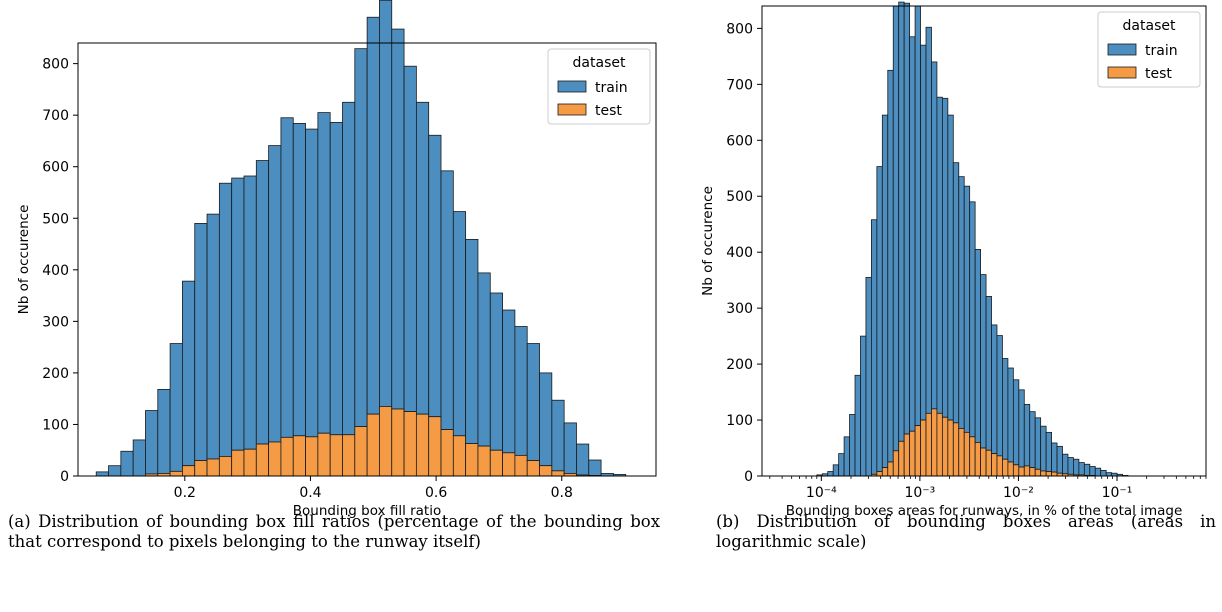 The image size is (1222, 612). I want to click on legend-swatch-train, so click(572, 86).